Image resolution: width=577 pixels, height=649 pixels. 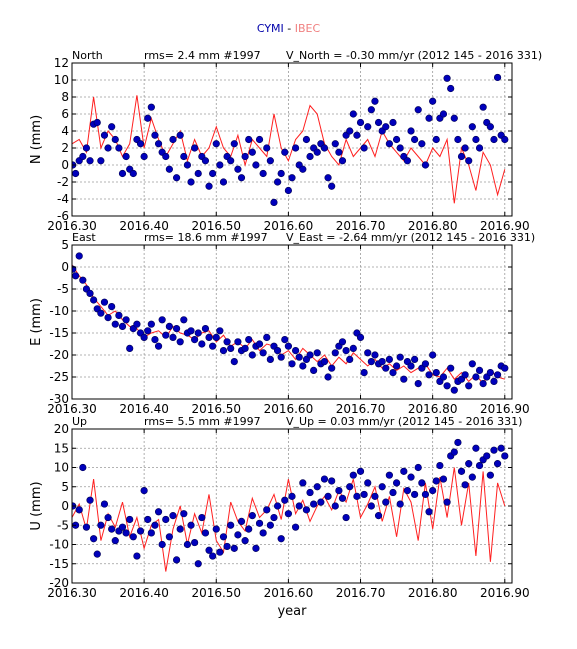 I want to click on x-tick-label: 2016.60, so click(x=289, y=409).